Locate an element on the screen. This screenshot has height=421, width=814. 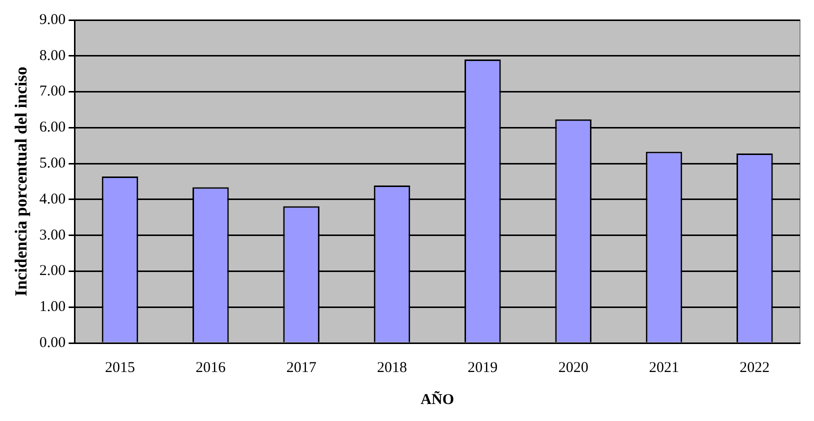
y-tick-label: 5.00 is located at coordinates (52, 163).